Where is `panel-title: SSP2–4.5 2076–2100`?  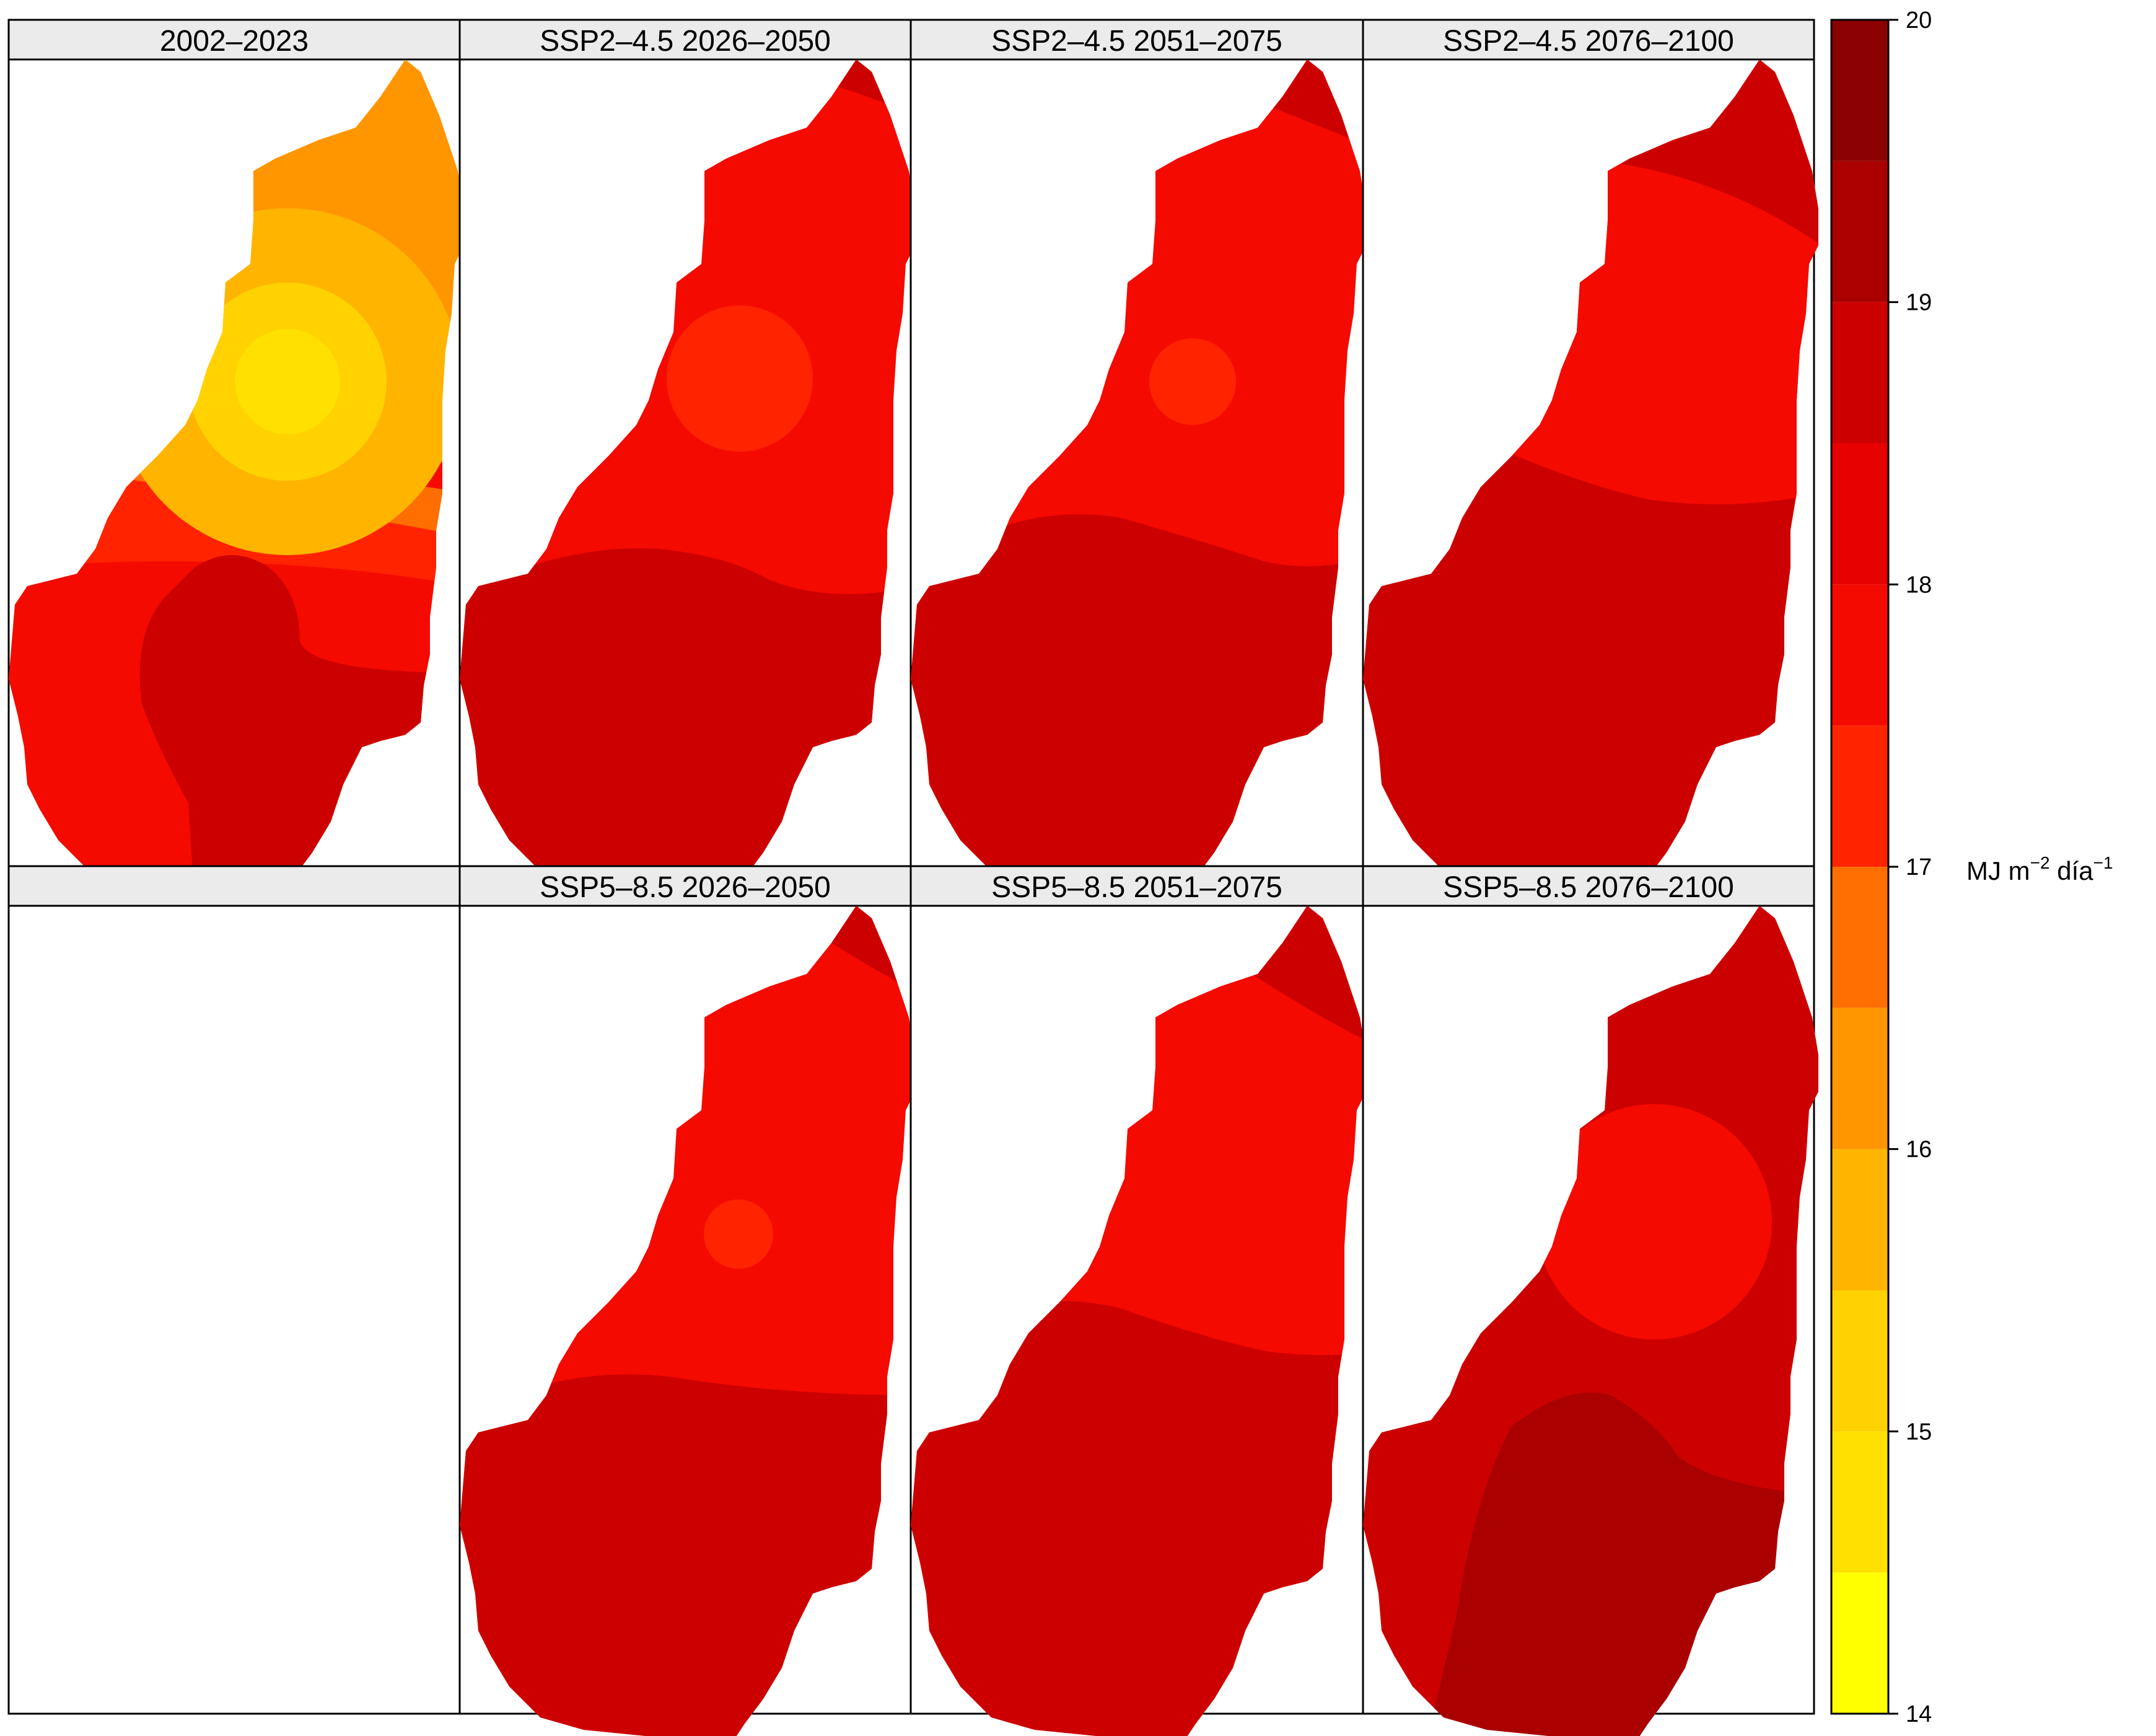 panel-title: SSP2–4.5 2076–2100 is located at coordinates (1589, 41).